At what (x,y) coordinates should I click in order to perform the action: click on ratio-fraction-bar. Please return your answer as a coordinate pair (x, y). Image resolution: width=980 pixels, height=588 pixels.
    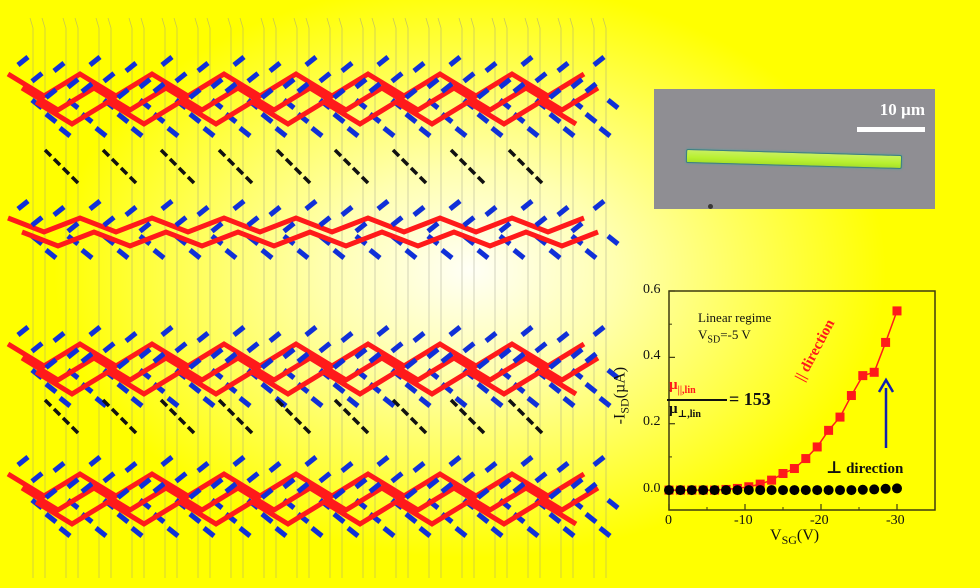
    Looking at the image, I should click on (697, 400).